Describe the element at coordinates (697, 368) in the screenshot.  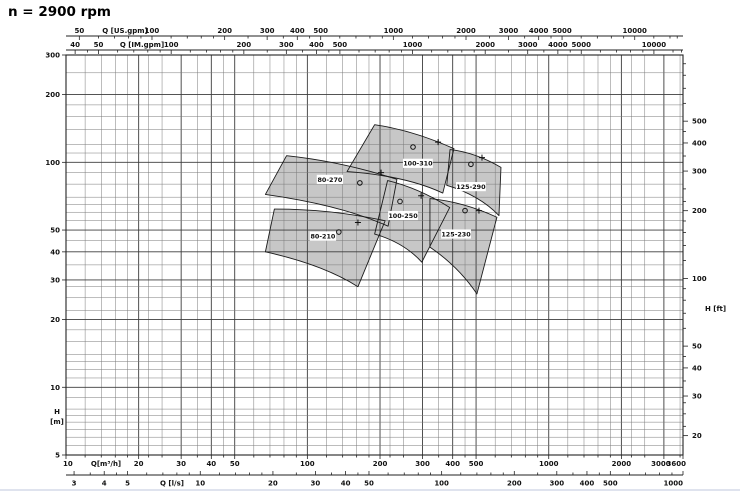
I see `label-ft-40: 40` at that location.